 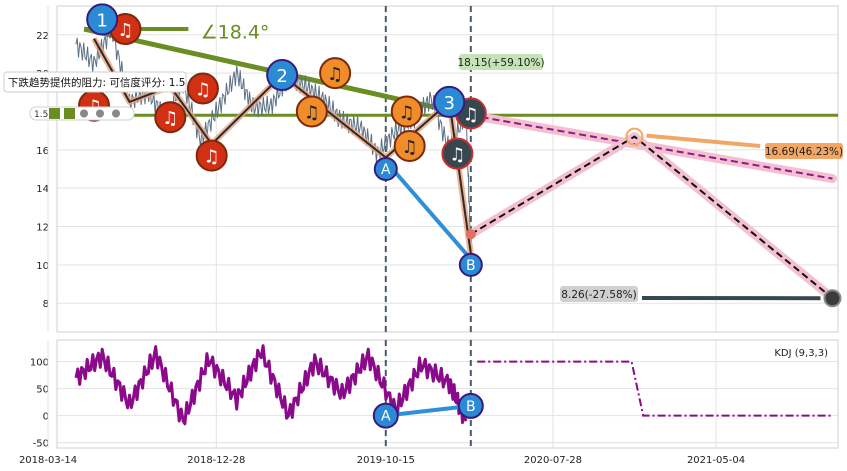 I want to click on xtick-label: 2018-12-28, so click(x=216, y=460).